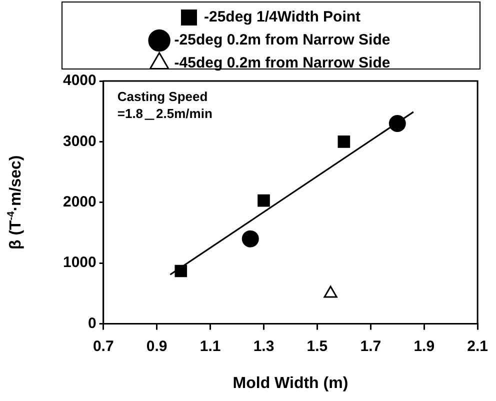 Image resolution: width=496 pixels, height=401 pixels. What do you see at coordinates (103, 346) in the screenshot?
I see `x-tick-label: 0.7` at bounding box center [103, 346].